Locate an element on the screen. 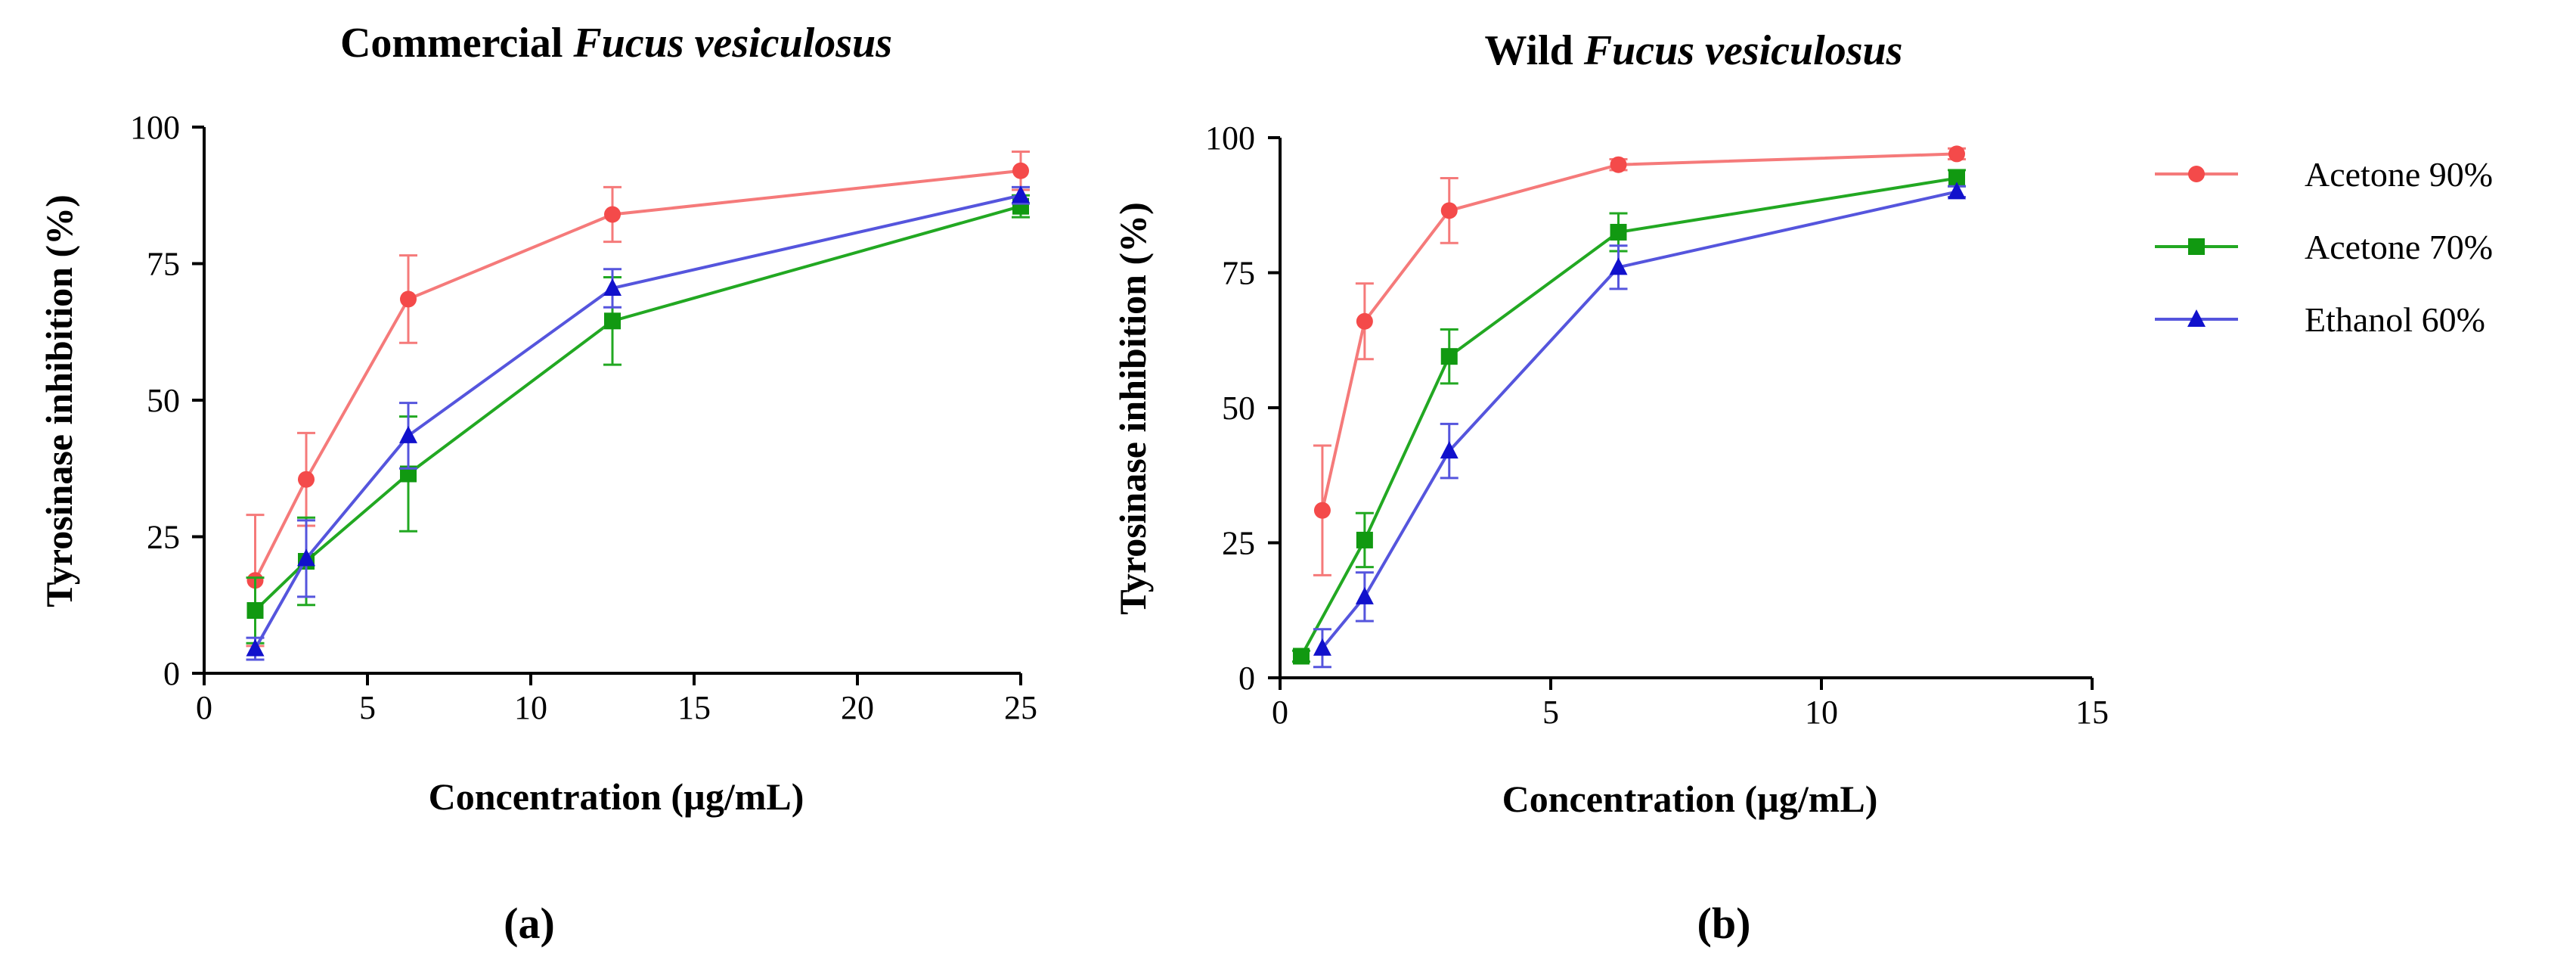  panel-a-x-tick-label: 15 is located at coordinates (694, 708).